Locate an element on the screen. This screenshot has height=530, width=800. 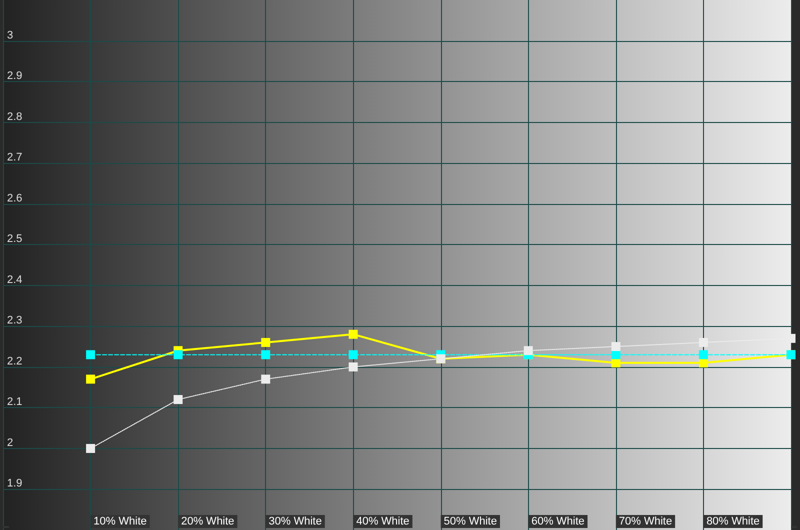
y-tick-label: 2.2 is located at coordinates (14, 361).